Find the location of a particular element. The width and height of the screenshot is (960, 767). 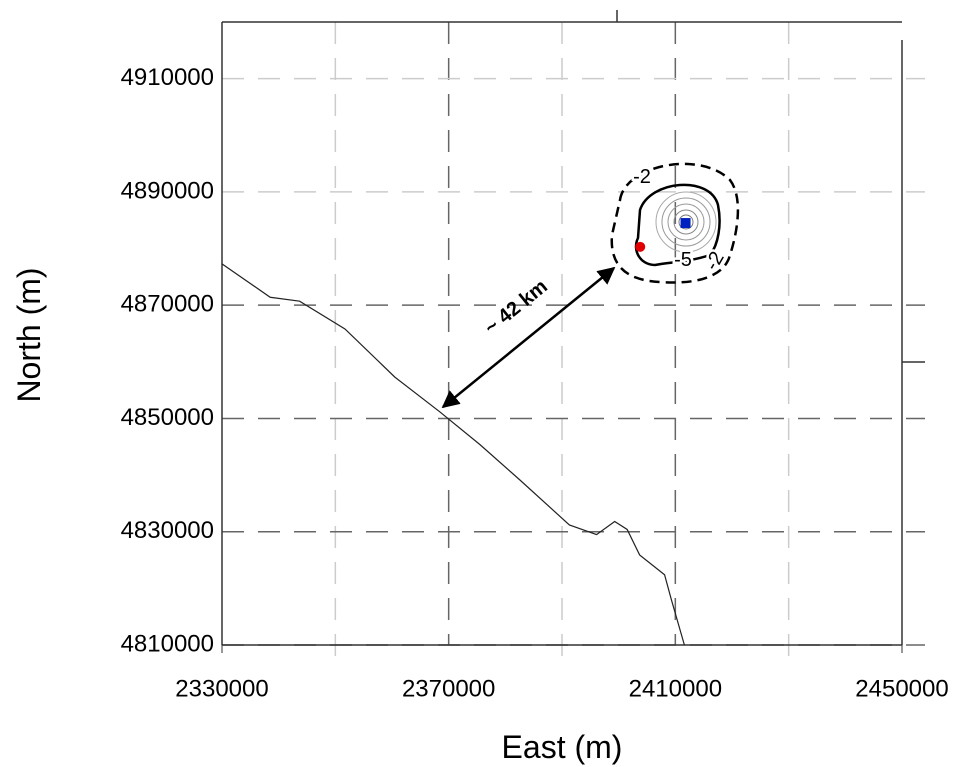

x-tick-label: 2370000 is located at coordinates (448, 688).